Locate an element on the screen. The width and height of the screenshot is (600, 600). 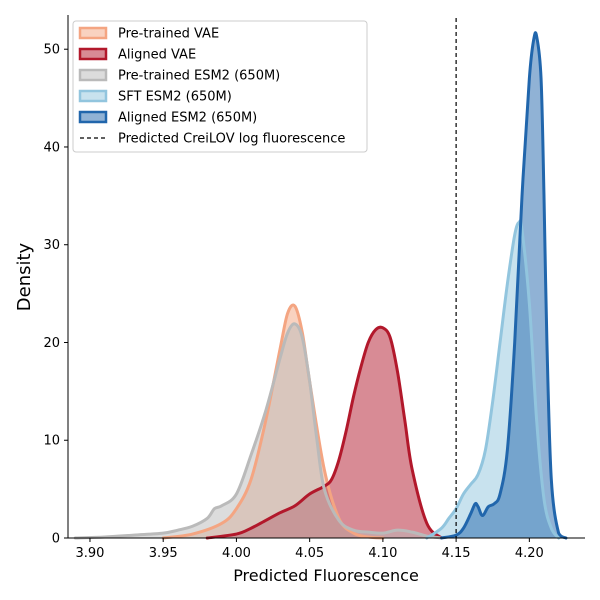
x-tick-label: 4.05 is located at coordinates (309, 553).